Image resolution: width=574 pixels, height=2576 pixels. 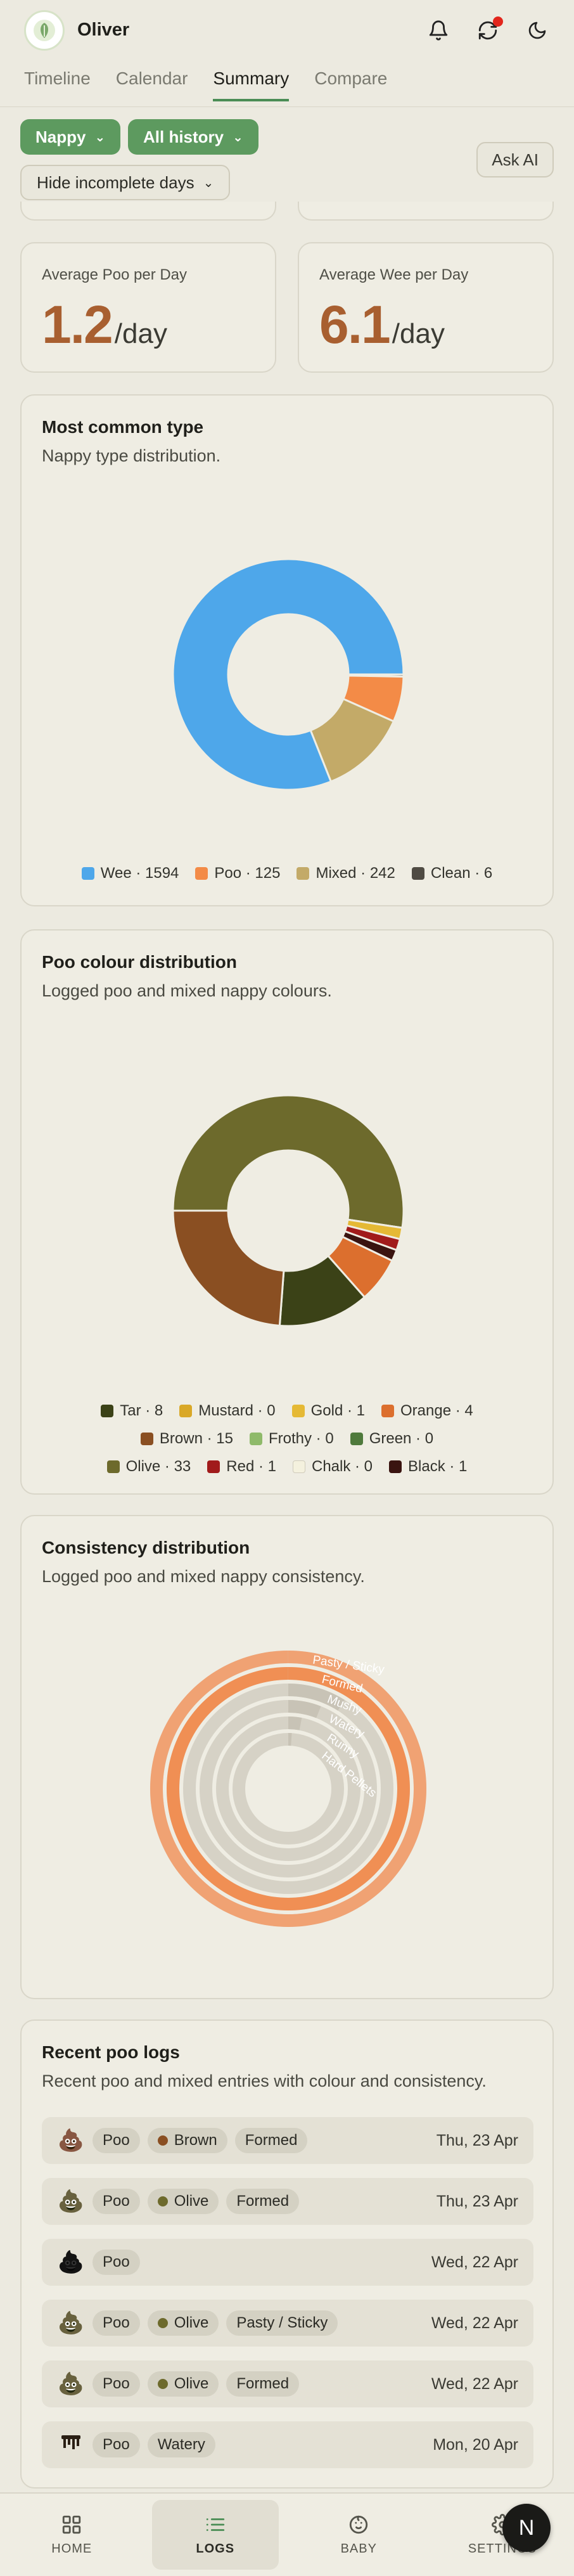 I want to click on tab-calendar: Calendar, so click(x=151, y=78).